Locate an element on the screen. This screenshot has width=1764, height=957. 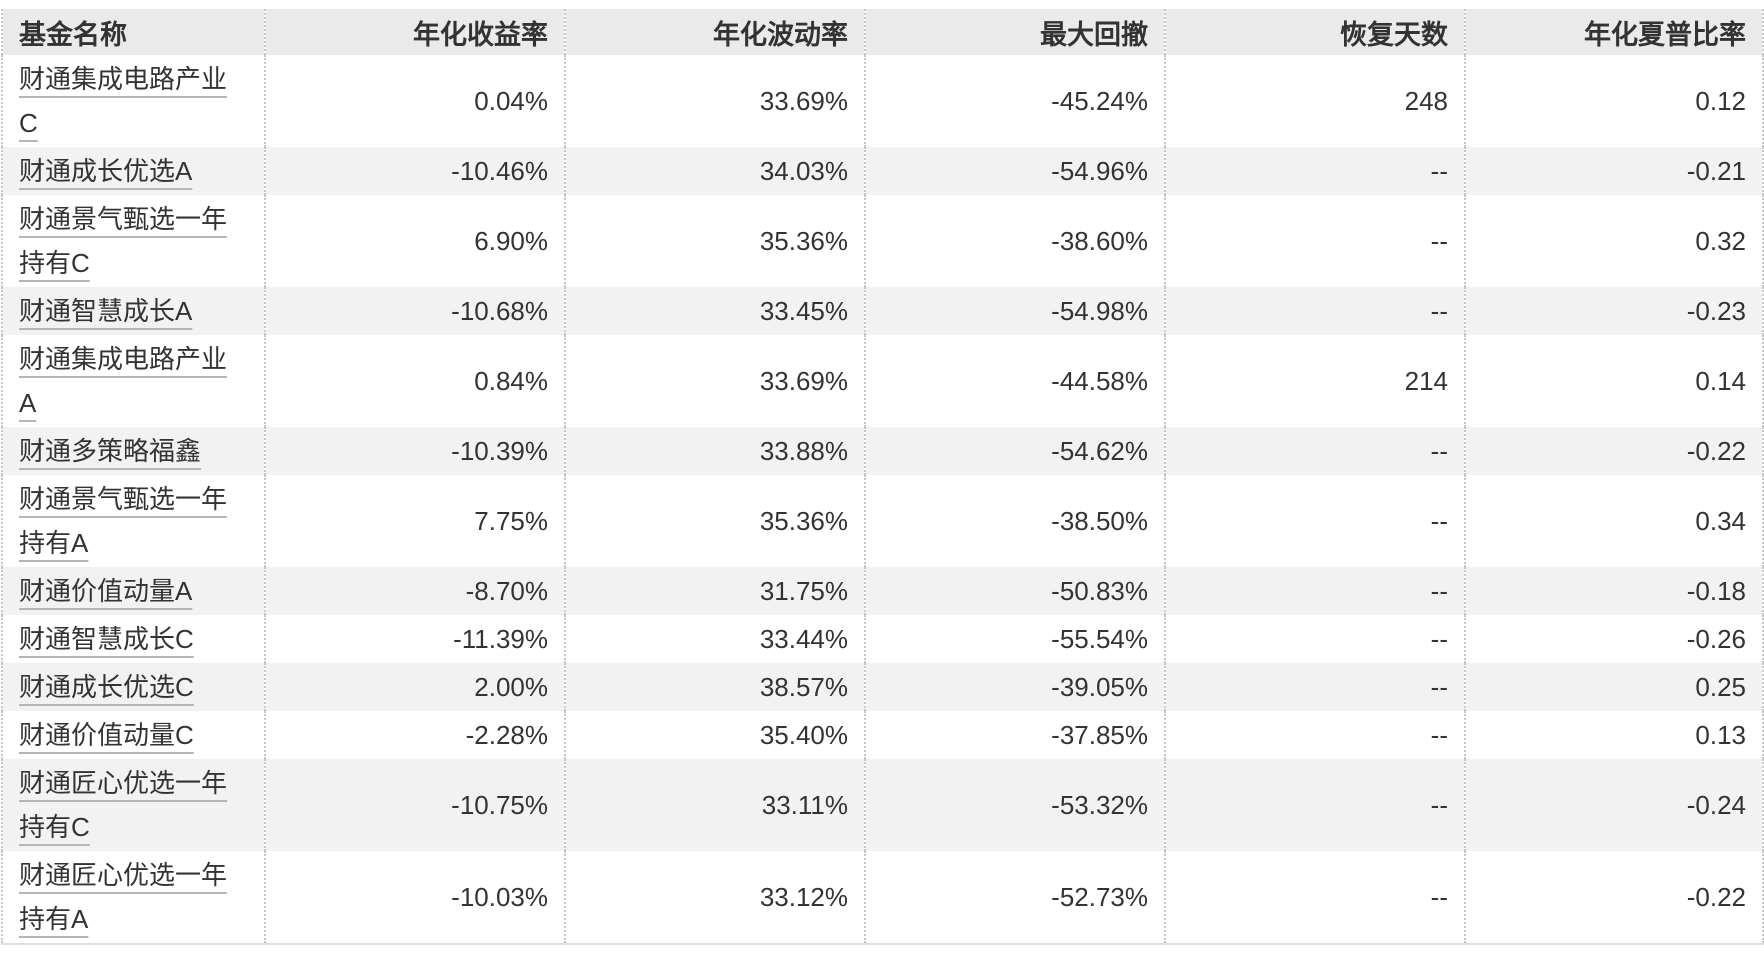
table-row: 财通价值动量C -2.28% 35.40% -37.85% -- 0.13 is located at coordinates (883, 735).